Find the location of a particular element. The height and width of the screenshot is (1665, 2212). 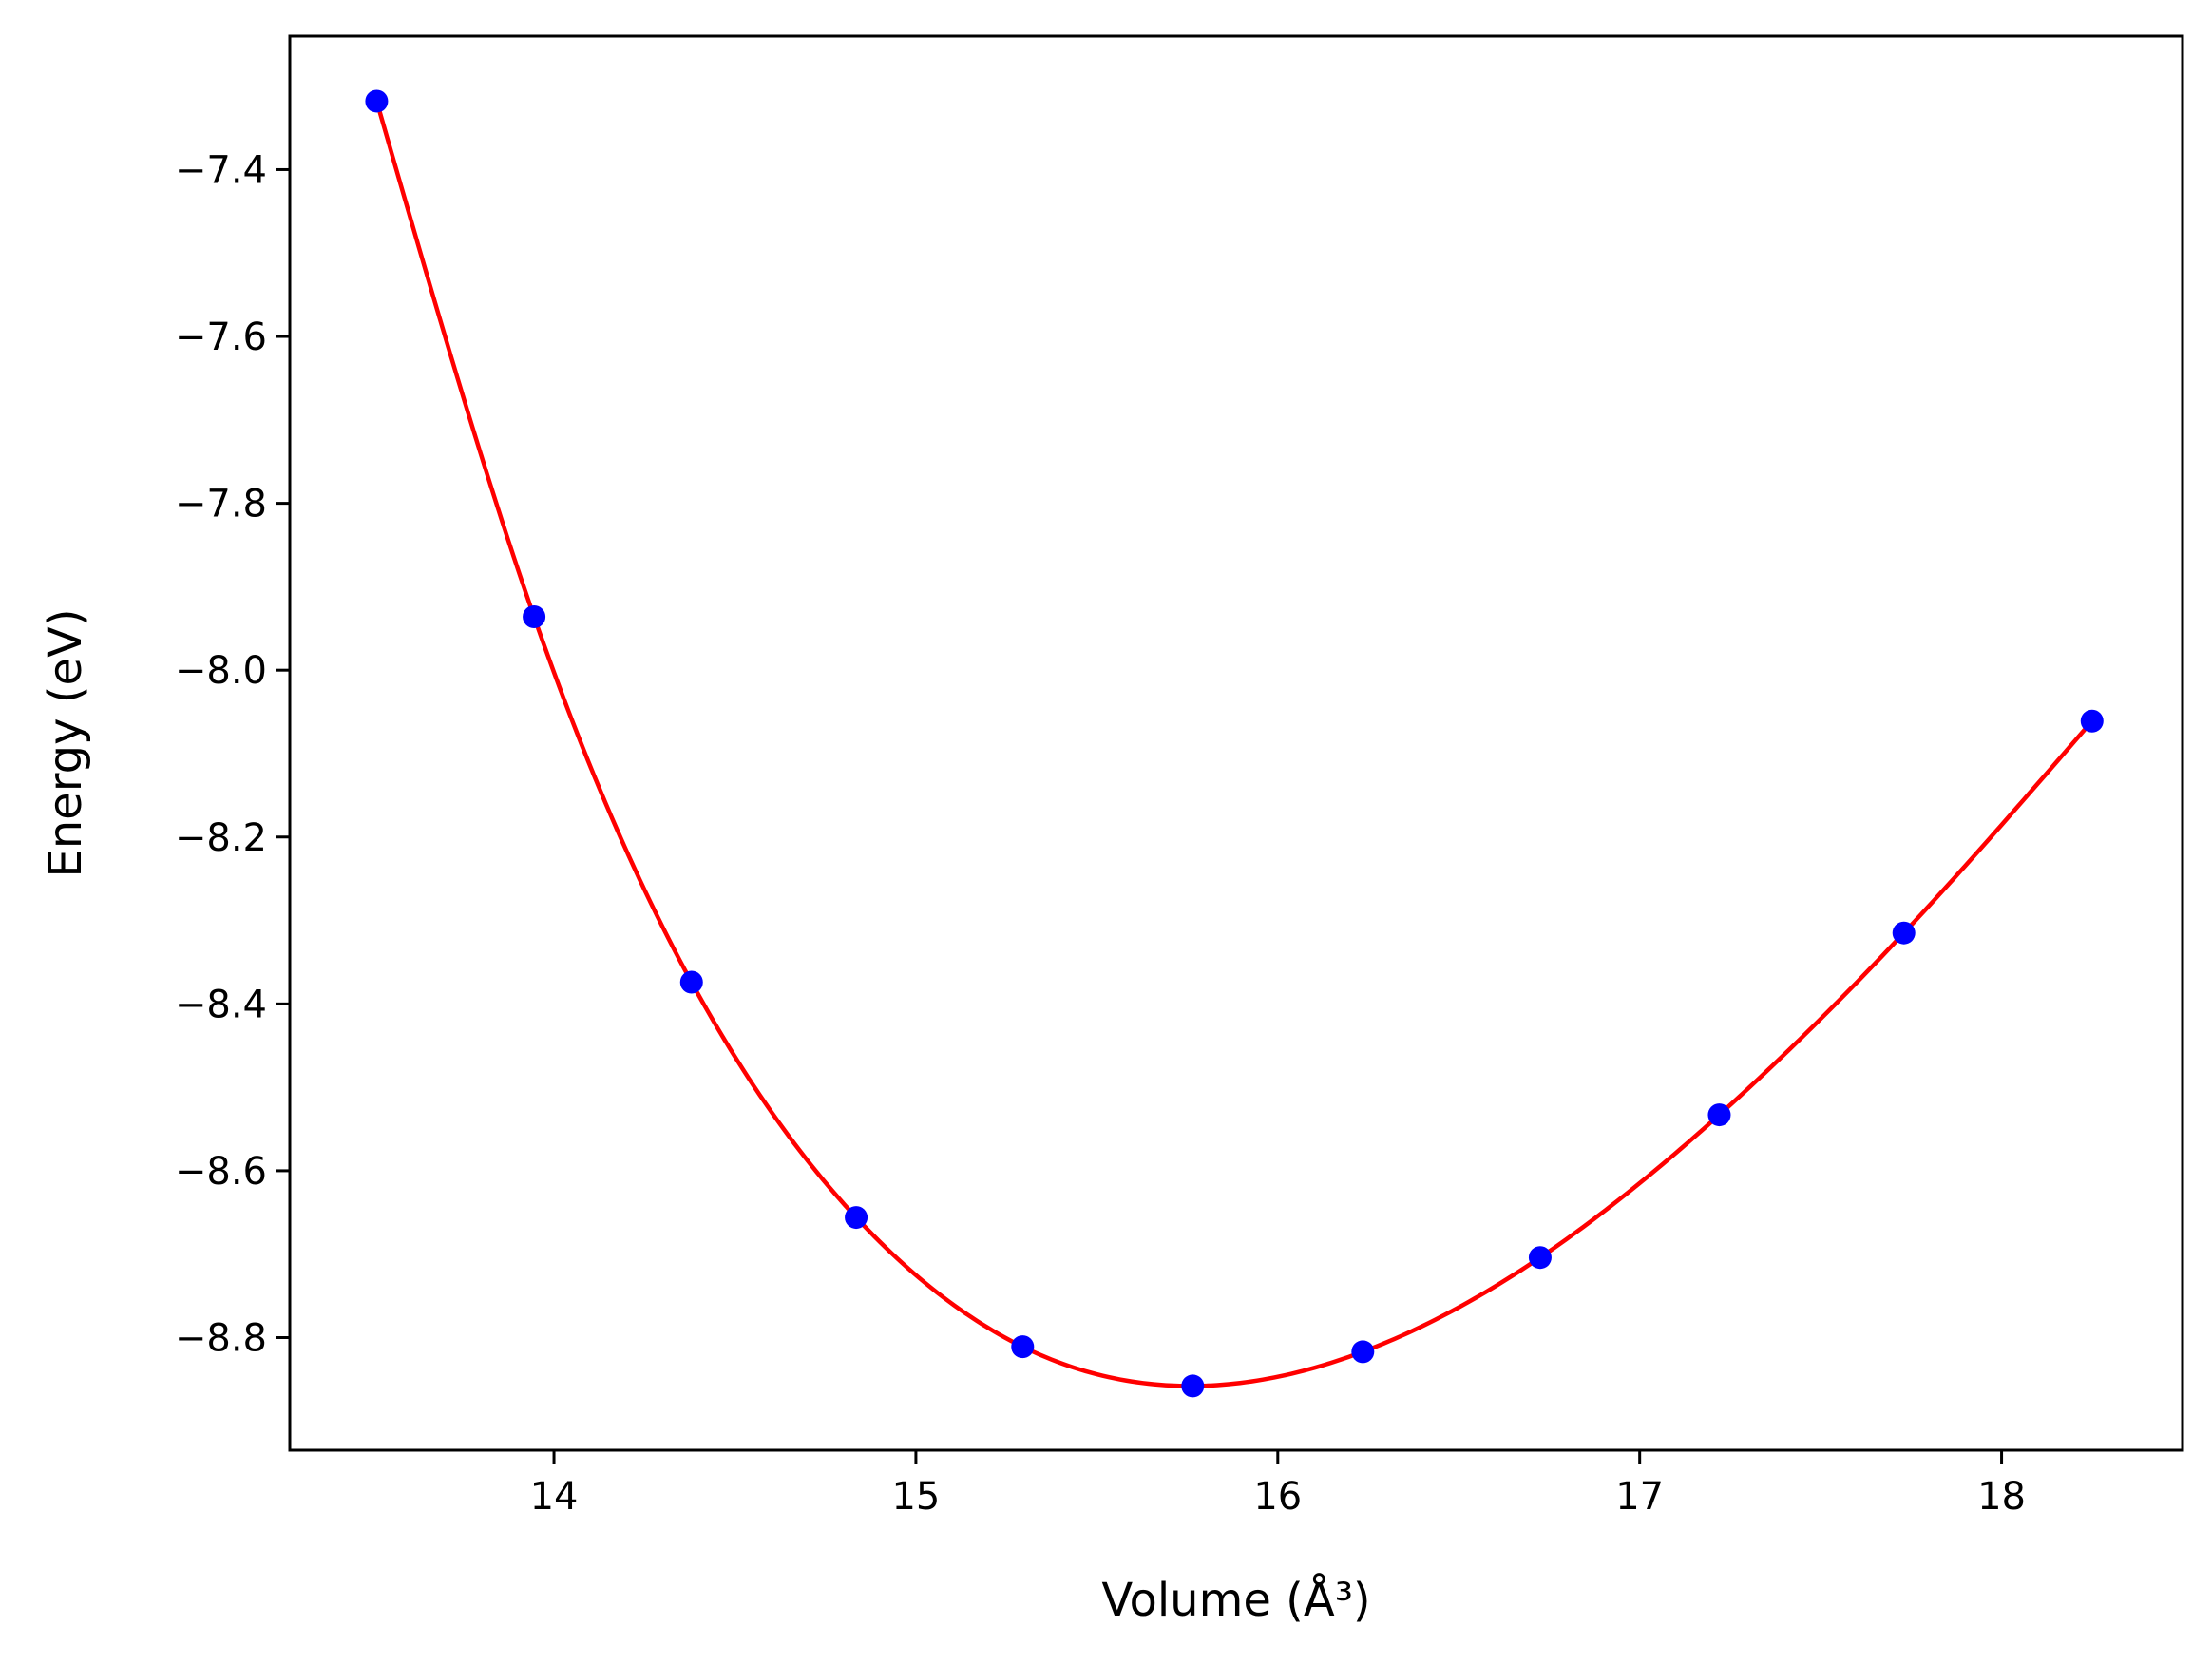

y-tick-label: −7.8 is located at coordinates (221, 504).